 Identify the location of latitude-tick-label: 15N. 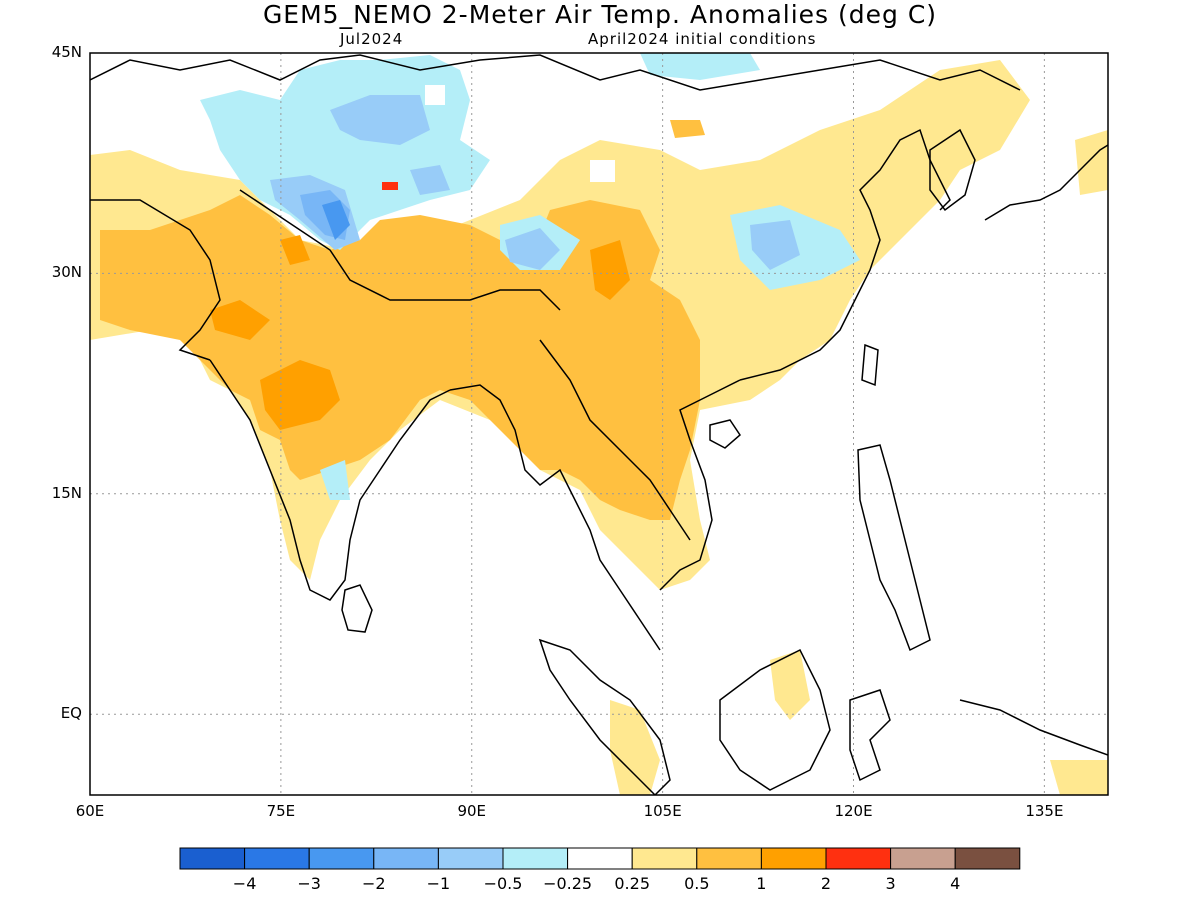
(66, 492).